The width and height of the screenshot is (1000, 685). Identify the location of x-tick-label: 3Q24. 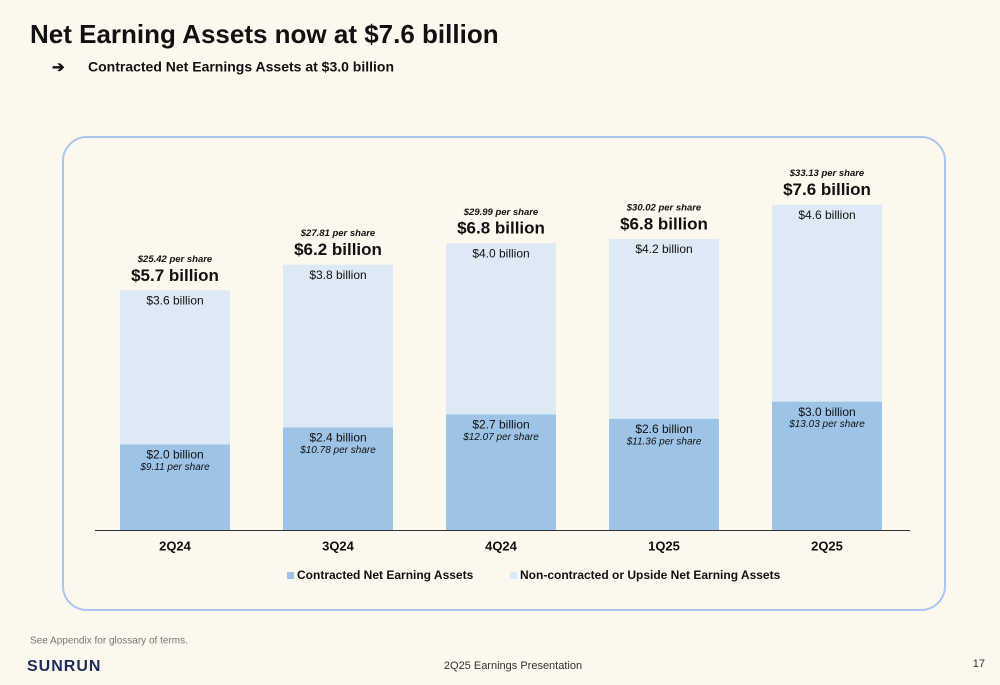
(338, 545).